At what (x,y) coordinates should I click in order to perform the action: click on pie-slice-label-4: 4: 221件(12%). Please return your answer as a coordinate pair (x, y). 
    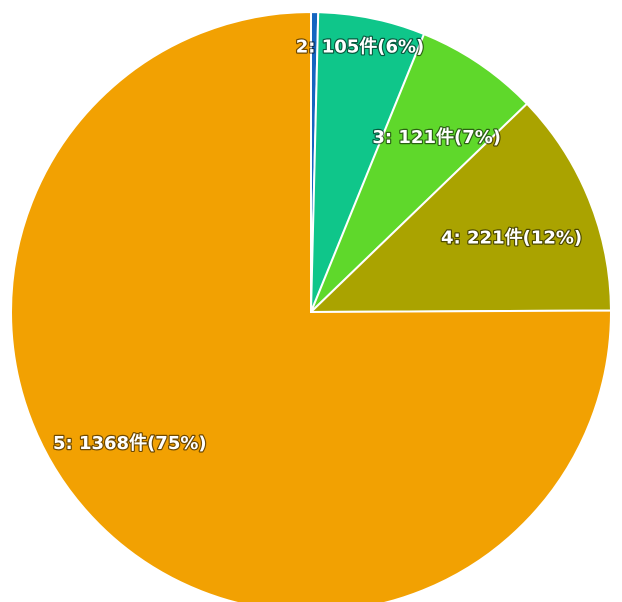
    Looking at the image, I should click on (511, 238).